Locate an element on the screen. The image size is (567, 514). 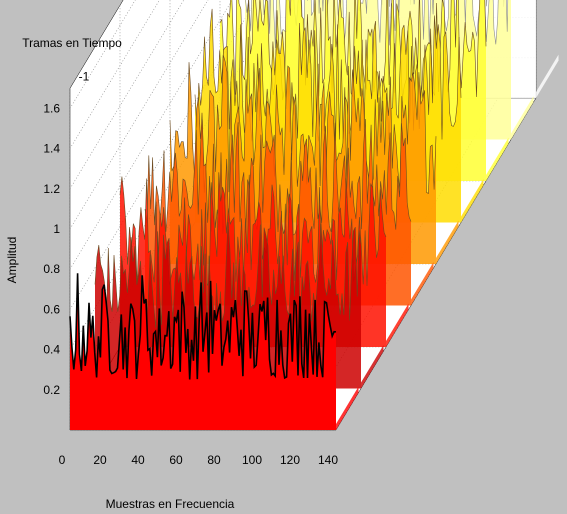
z-tick-label: -1 is located at coordinates (84, 76).